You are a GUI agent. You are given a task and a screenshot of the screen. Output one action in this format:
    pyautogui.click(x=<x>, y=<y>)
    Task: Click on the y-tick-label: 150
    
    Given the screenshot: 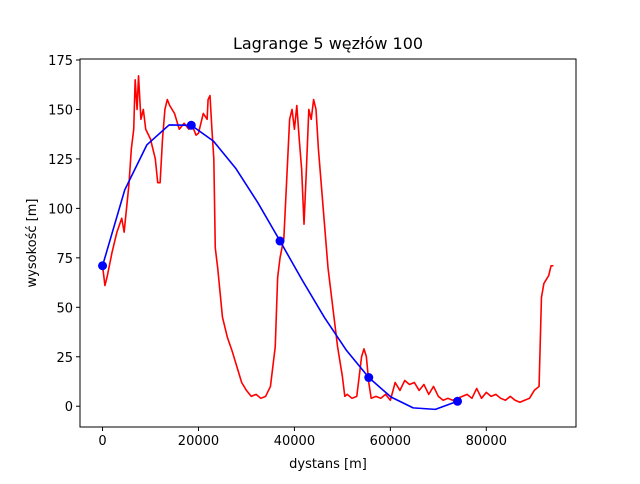 What is the action you would take?
    pyautogui.click(x=60, y=110)
    